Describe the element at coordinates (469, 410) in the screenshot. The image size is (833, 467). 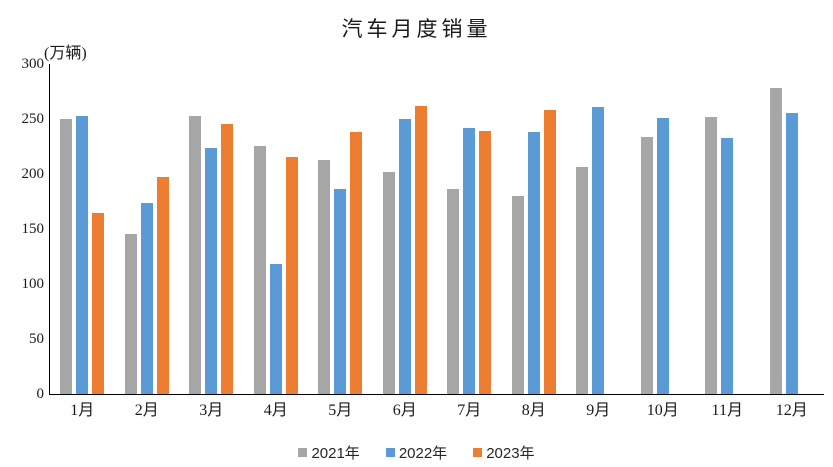
I see `x-tick-label: 7月` at that location.